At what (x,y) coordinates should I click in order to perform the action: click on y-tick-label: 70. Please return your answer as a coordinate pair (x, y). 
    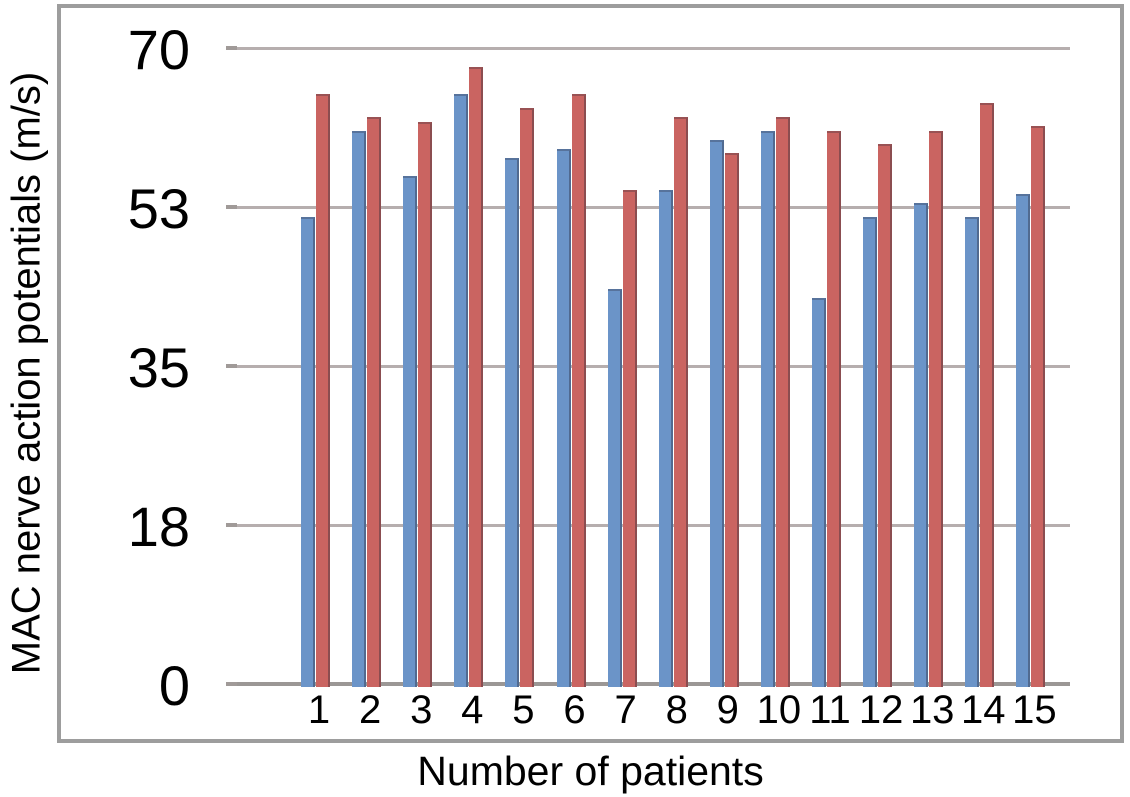
    Looking at the image, I should click on (158, 50).